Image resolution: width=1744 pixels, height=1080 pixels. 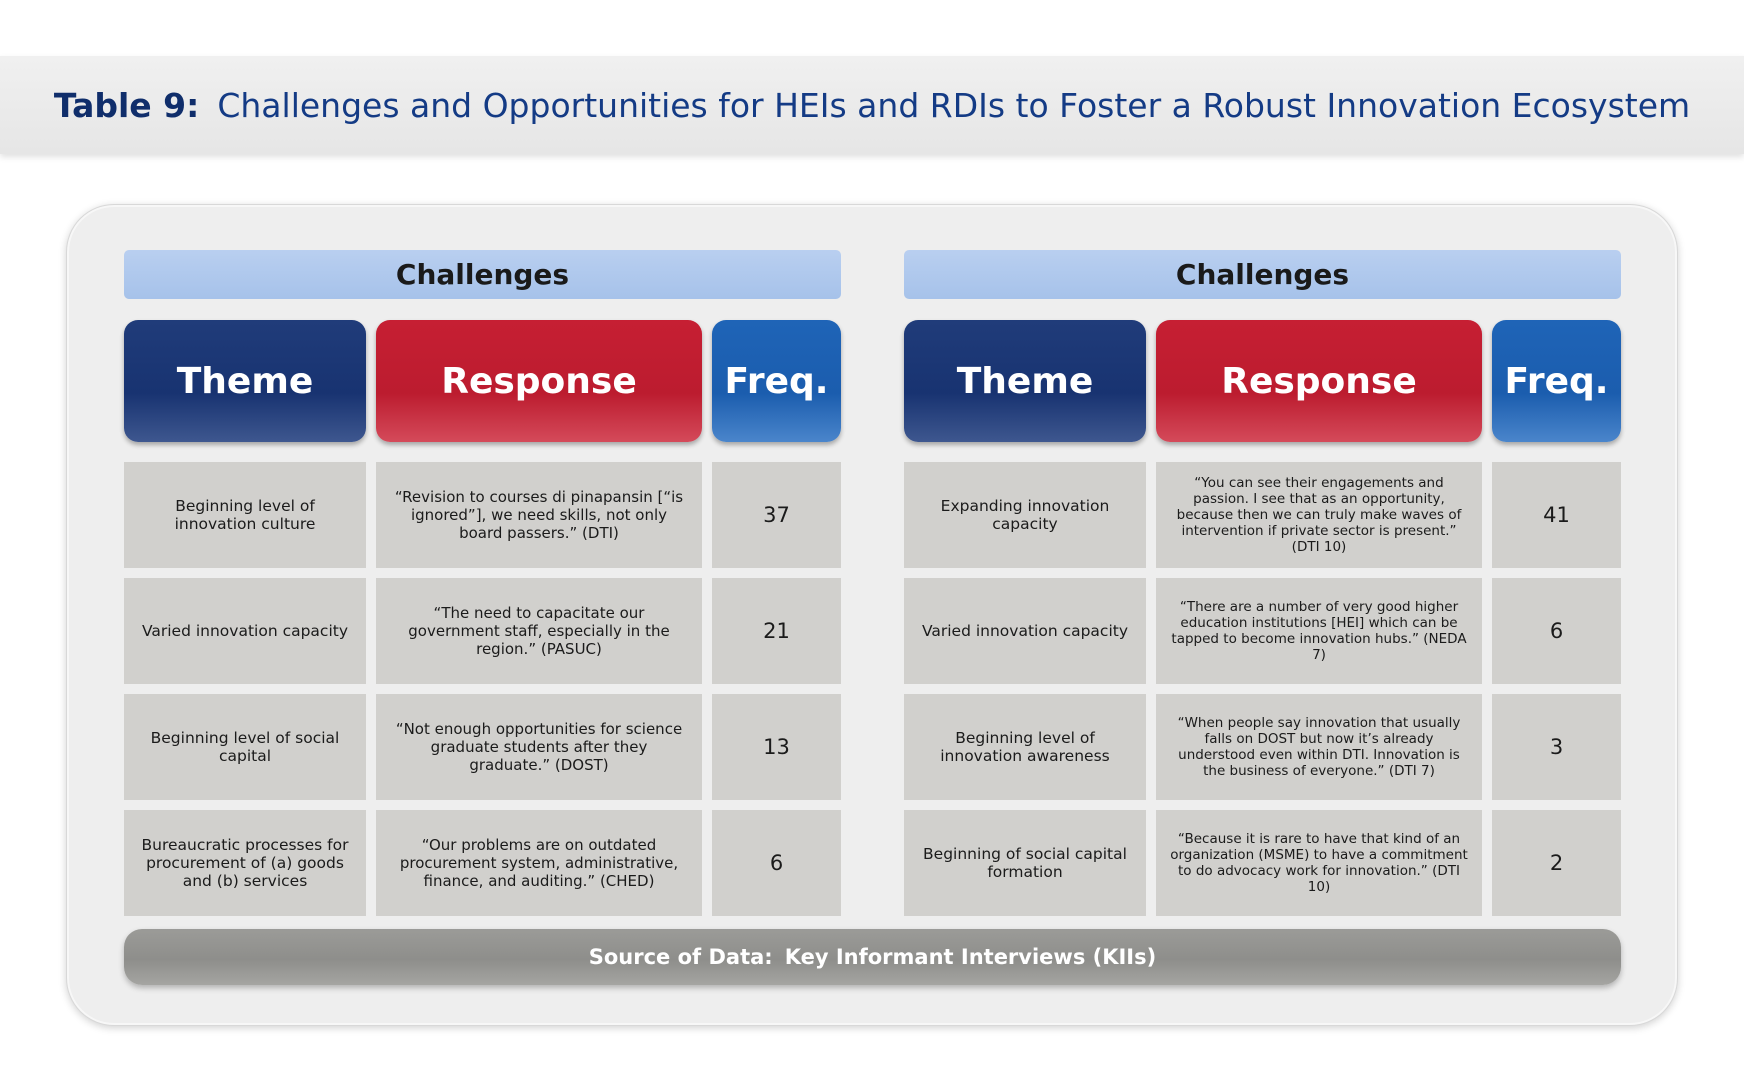 I want to click on freq-cell: 2, so click(x=1556, y=863).